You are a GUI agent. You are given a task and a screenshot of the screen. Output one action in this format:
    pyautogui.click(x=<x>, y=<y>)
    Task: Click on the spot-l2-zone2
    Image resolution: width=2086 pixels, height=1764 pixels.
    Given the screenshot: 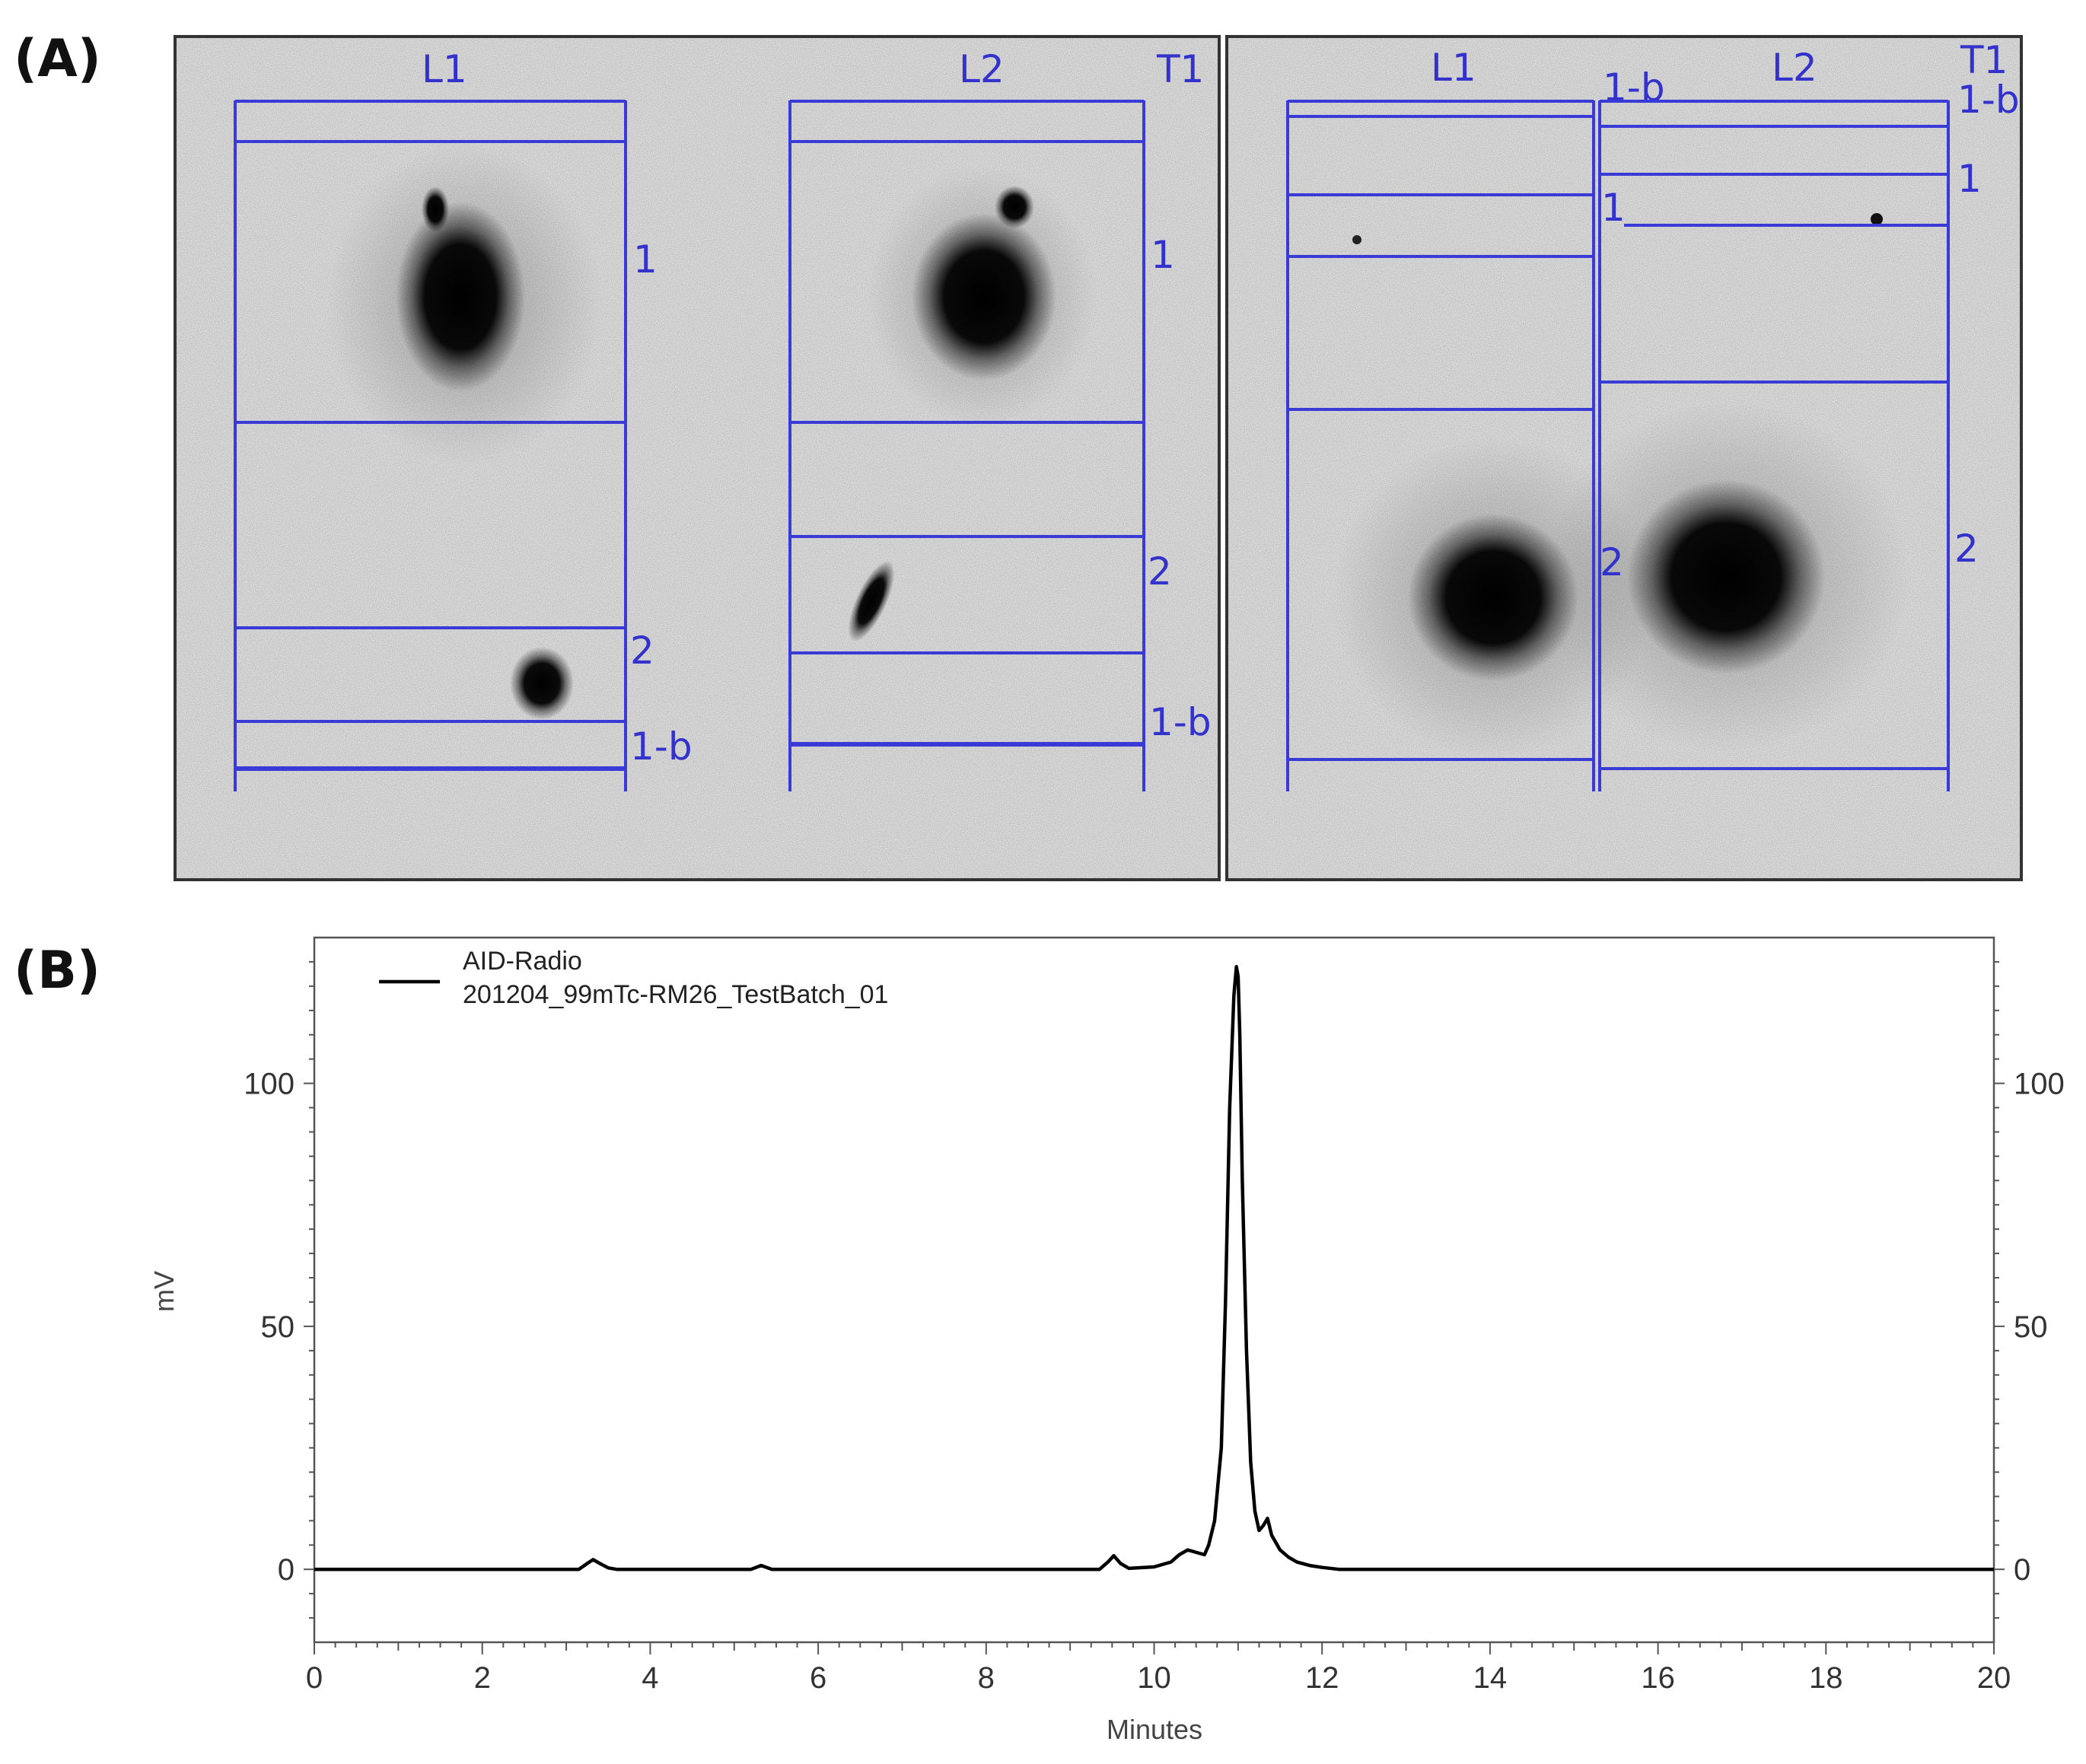 What is the action you would take?
    pyautogui.click(x=872, y=601)
    